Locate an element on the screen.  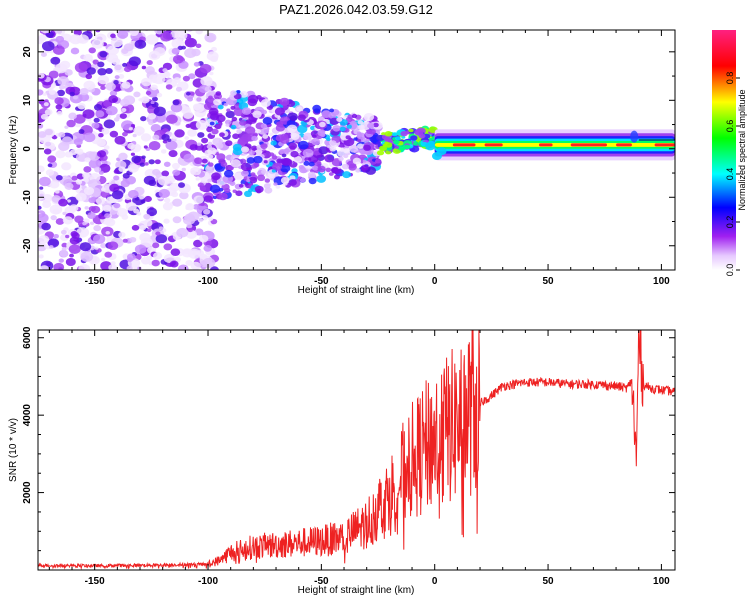
colorbar-tick-label: 0.4 is located at coordinates (730, 174).